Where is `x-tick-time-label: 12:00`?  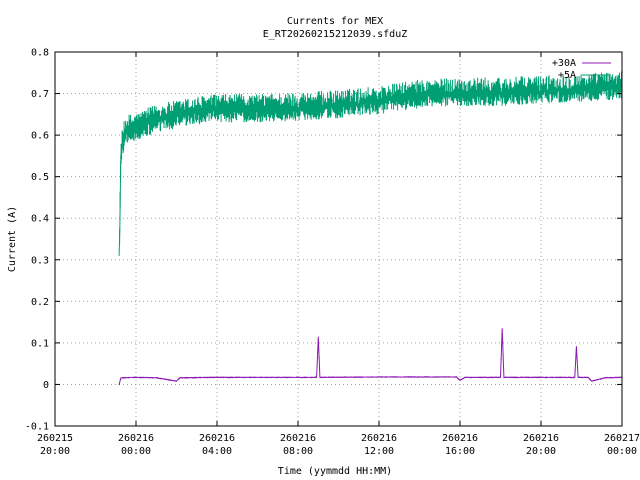 x-tick-time-label: 12:00 is located at coordinates (379, 451).